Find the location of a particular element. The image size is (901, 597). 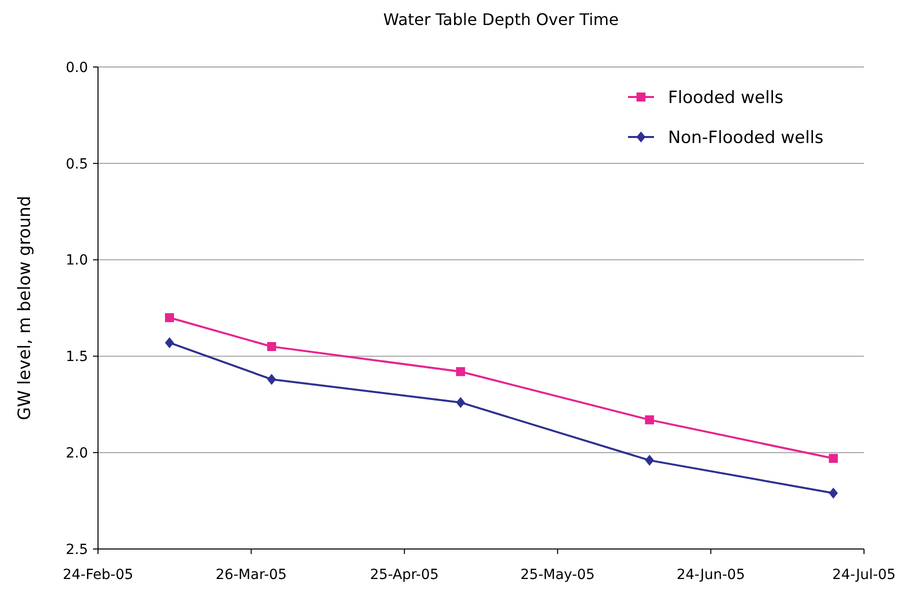

y-tick-label: 2.5 is located at coordinates (77, 550).